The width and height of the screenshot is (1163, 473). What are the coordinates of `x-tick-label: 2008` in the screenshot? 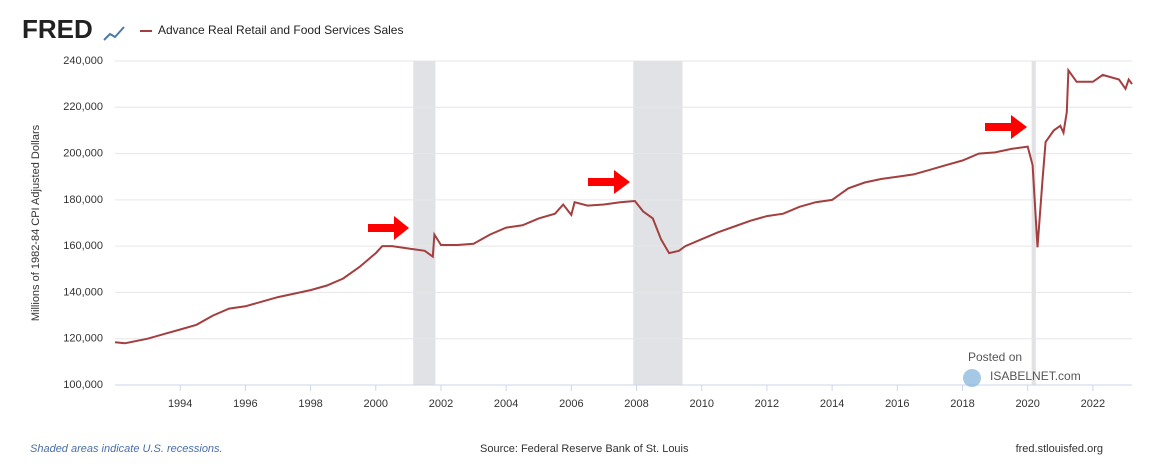 It's located at (636, 404).